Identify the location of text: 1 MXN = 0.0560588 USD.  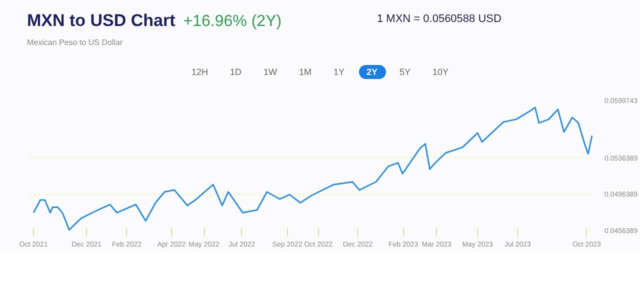
(439, 19).